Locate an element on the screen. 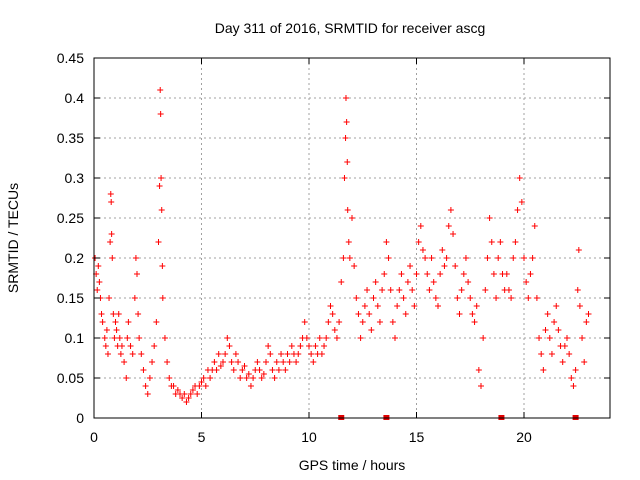 This screenshot has width=640, height=480. y-tick-labels: 0 0.05 0.1 0.15 0.2 0.25 0.3 0.35 0.4 0.45 is located at coordinates (70, 238).